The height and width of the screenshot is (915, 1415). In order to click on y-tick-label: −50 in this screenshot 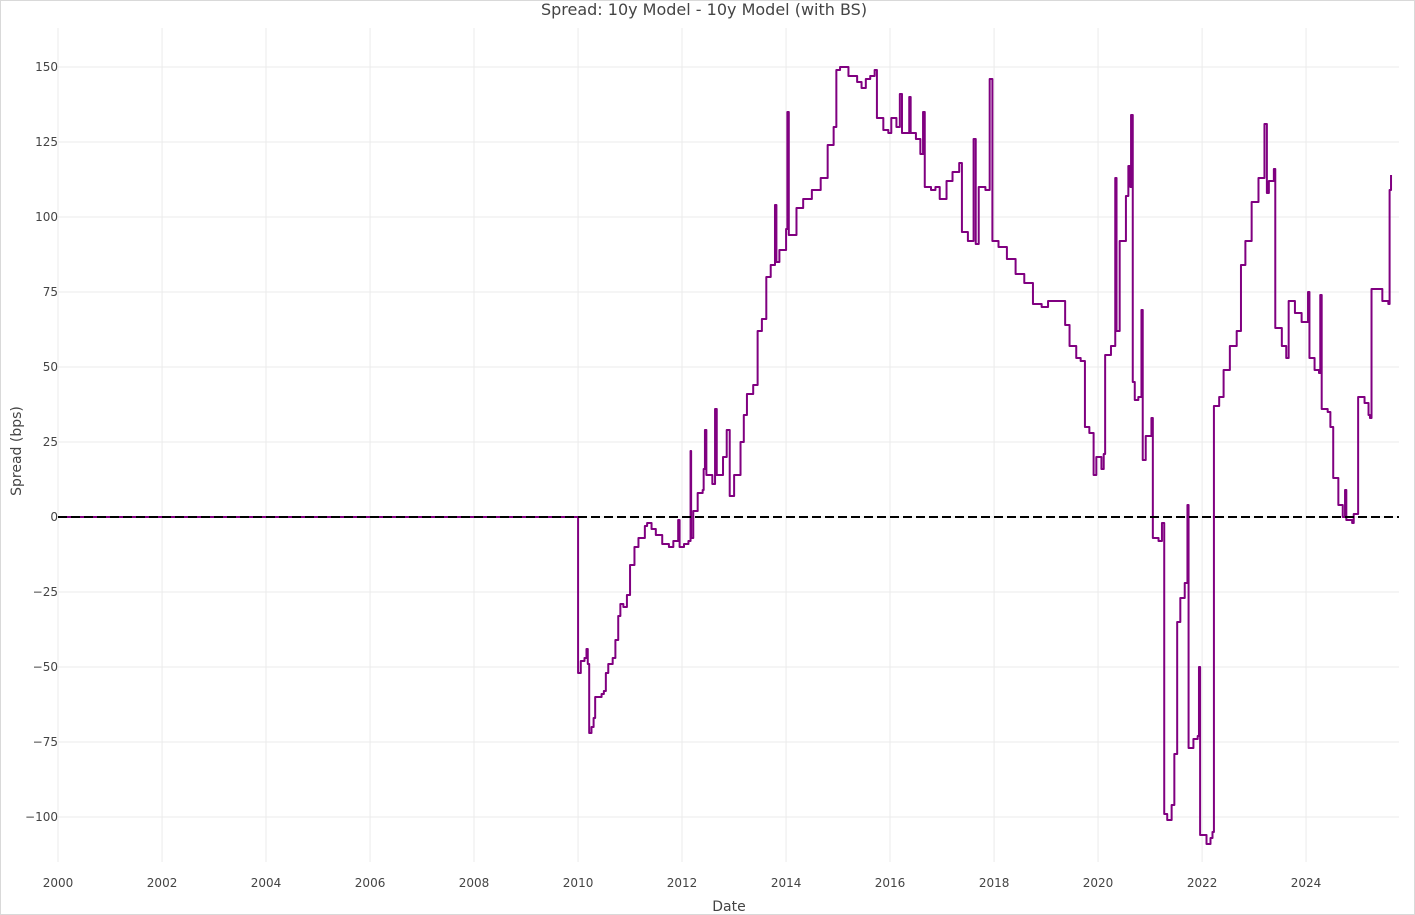, I will do `click(45, 667)`.